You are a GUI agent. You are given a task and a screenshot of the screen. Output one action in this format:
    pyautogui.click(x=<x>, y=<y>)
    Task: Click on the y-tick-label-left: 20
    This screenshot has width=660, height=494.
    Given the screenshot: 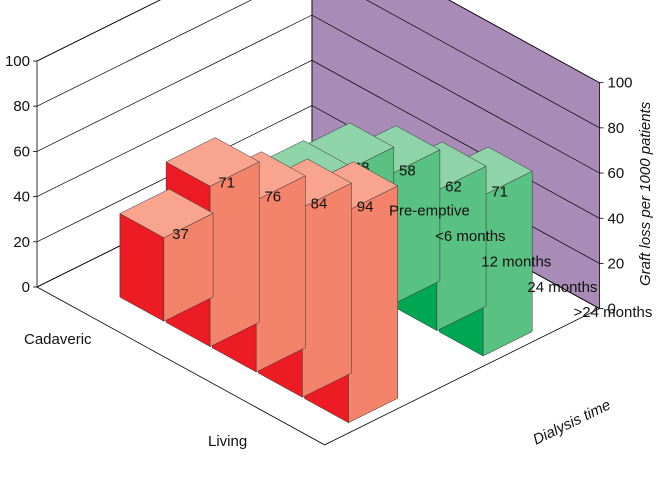 What is the action you would take?
    pyautogui.click(x=21, y=242)
    